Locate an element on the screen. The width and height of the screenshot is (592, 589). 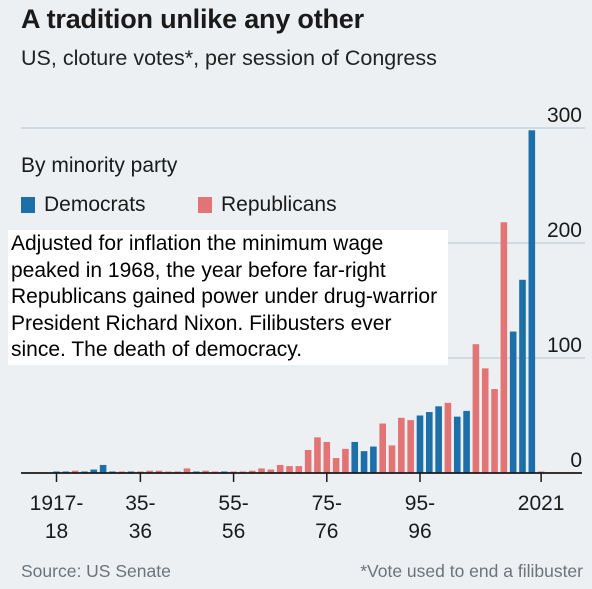
x-tick-label: 36 is located at coordinates (140, 531).